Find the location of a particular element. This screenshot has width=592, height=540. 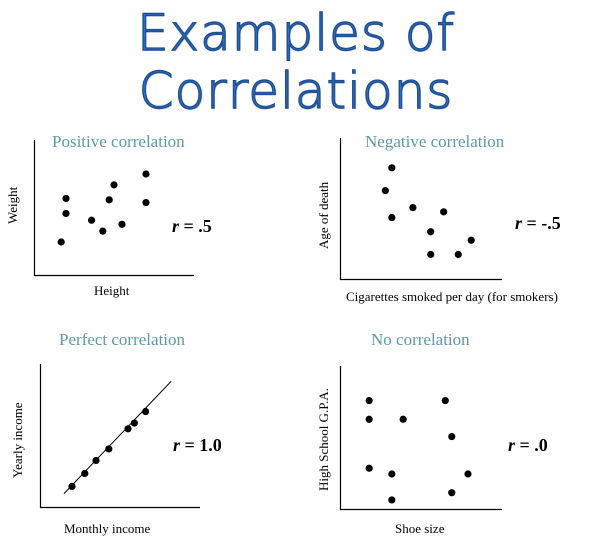

y-axis-label: Yearly income is located at coordinates (17, 440).